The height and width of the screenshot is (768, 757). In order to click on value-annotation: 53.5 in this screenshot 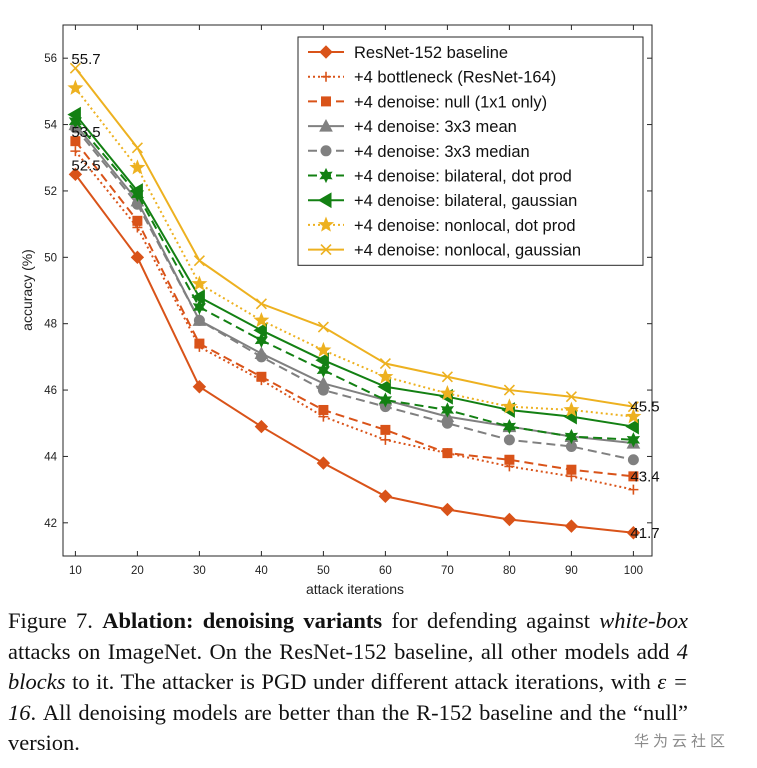, I will do `click(85, 132)`.